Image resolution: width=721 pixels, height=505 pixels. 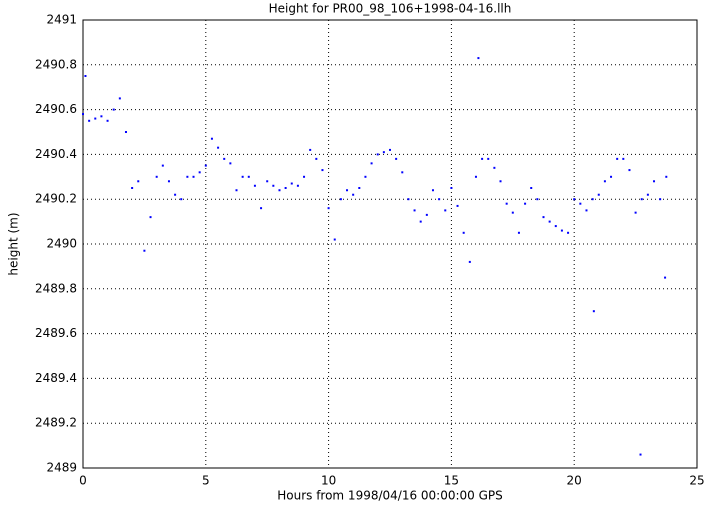 What do you see at coordinates (451, 481) in the screenshot?
I see `x-tick-label: 15` at bounding box center [451, 481].